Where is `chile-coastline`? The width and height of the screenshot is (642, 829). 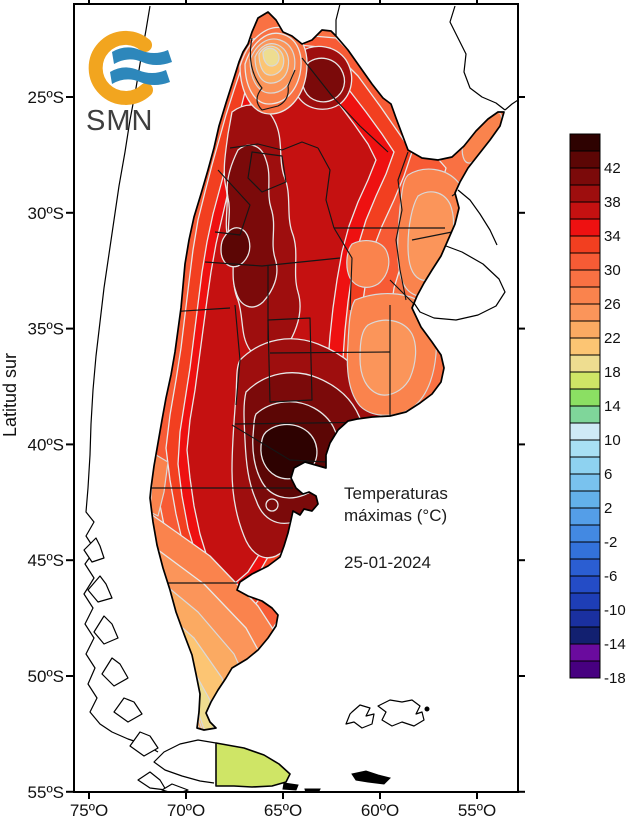 chile-coastline is located at coordinates (121, 379).